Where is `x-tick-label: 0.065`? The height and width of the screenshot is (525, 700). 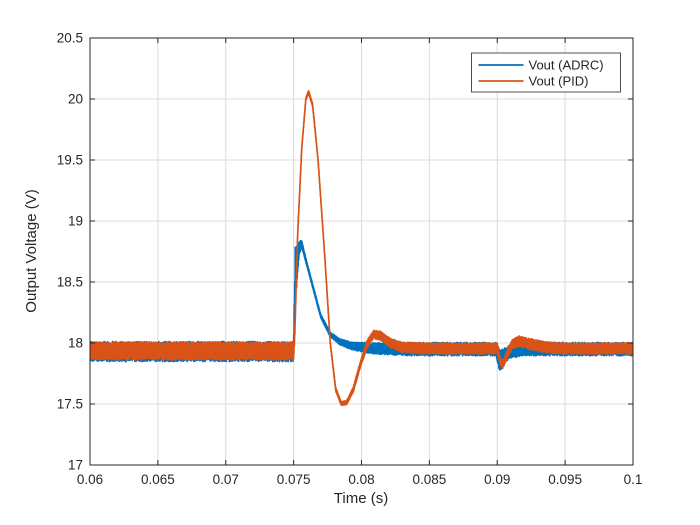
x-tick-label: 0.065 is located at coordinates (158, 479).